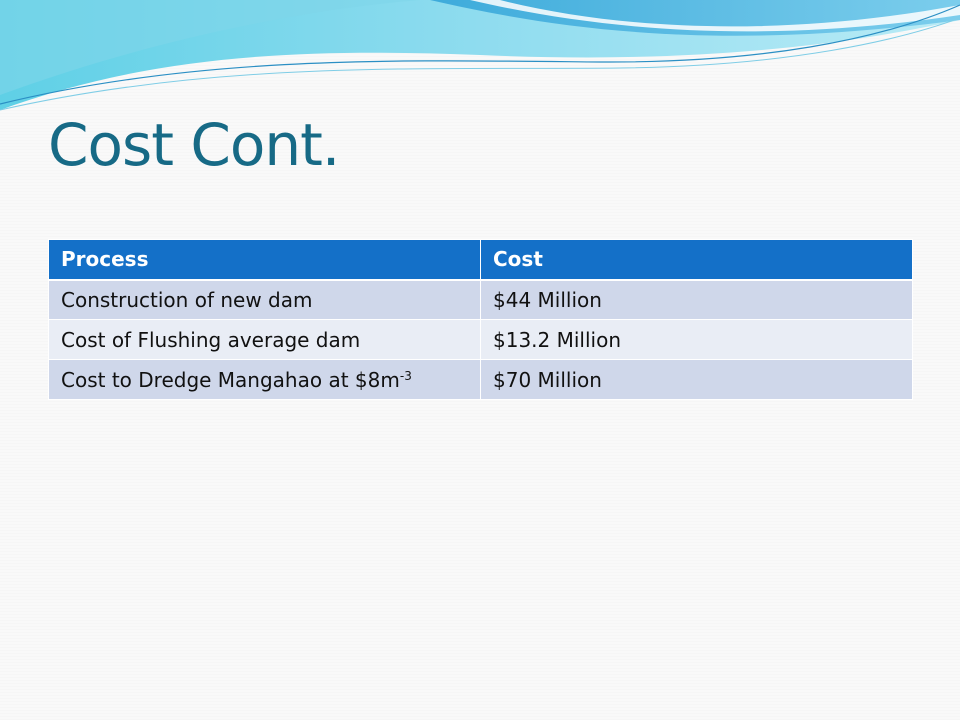 The height and width of the screenshot is (720, 960). Describe the element at coordinates (194, 145) in the screenshot. I see `slide-title: Cost Cont.` at that location.